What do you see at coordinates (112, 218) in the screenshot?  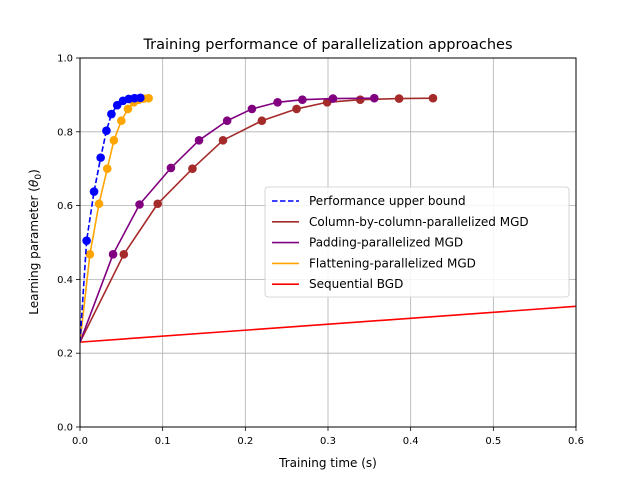 I see `series-performance-upper-bound` at bounding box center [112, 218].